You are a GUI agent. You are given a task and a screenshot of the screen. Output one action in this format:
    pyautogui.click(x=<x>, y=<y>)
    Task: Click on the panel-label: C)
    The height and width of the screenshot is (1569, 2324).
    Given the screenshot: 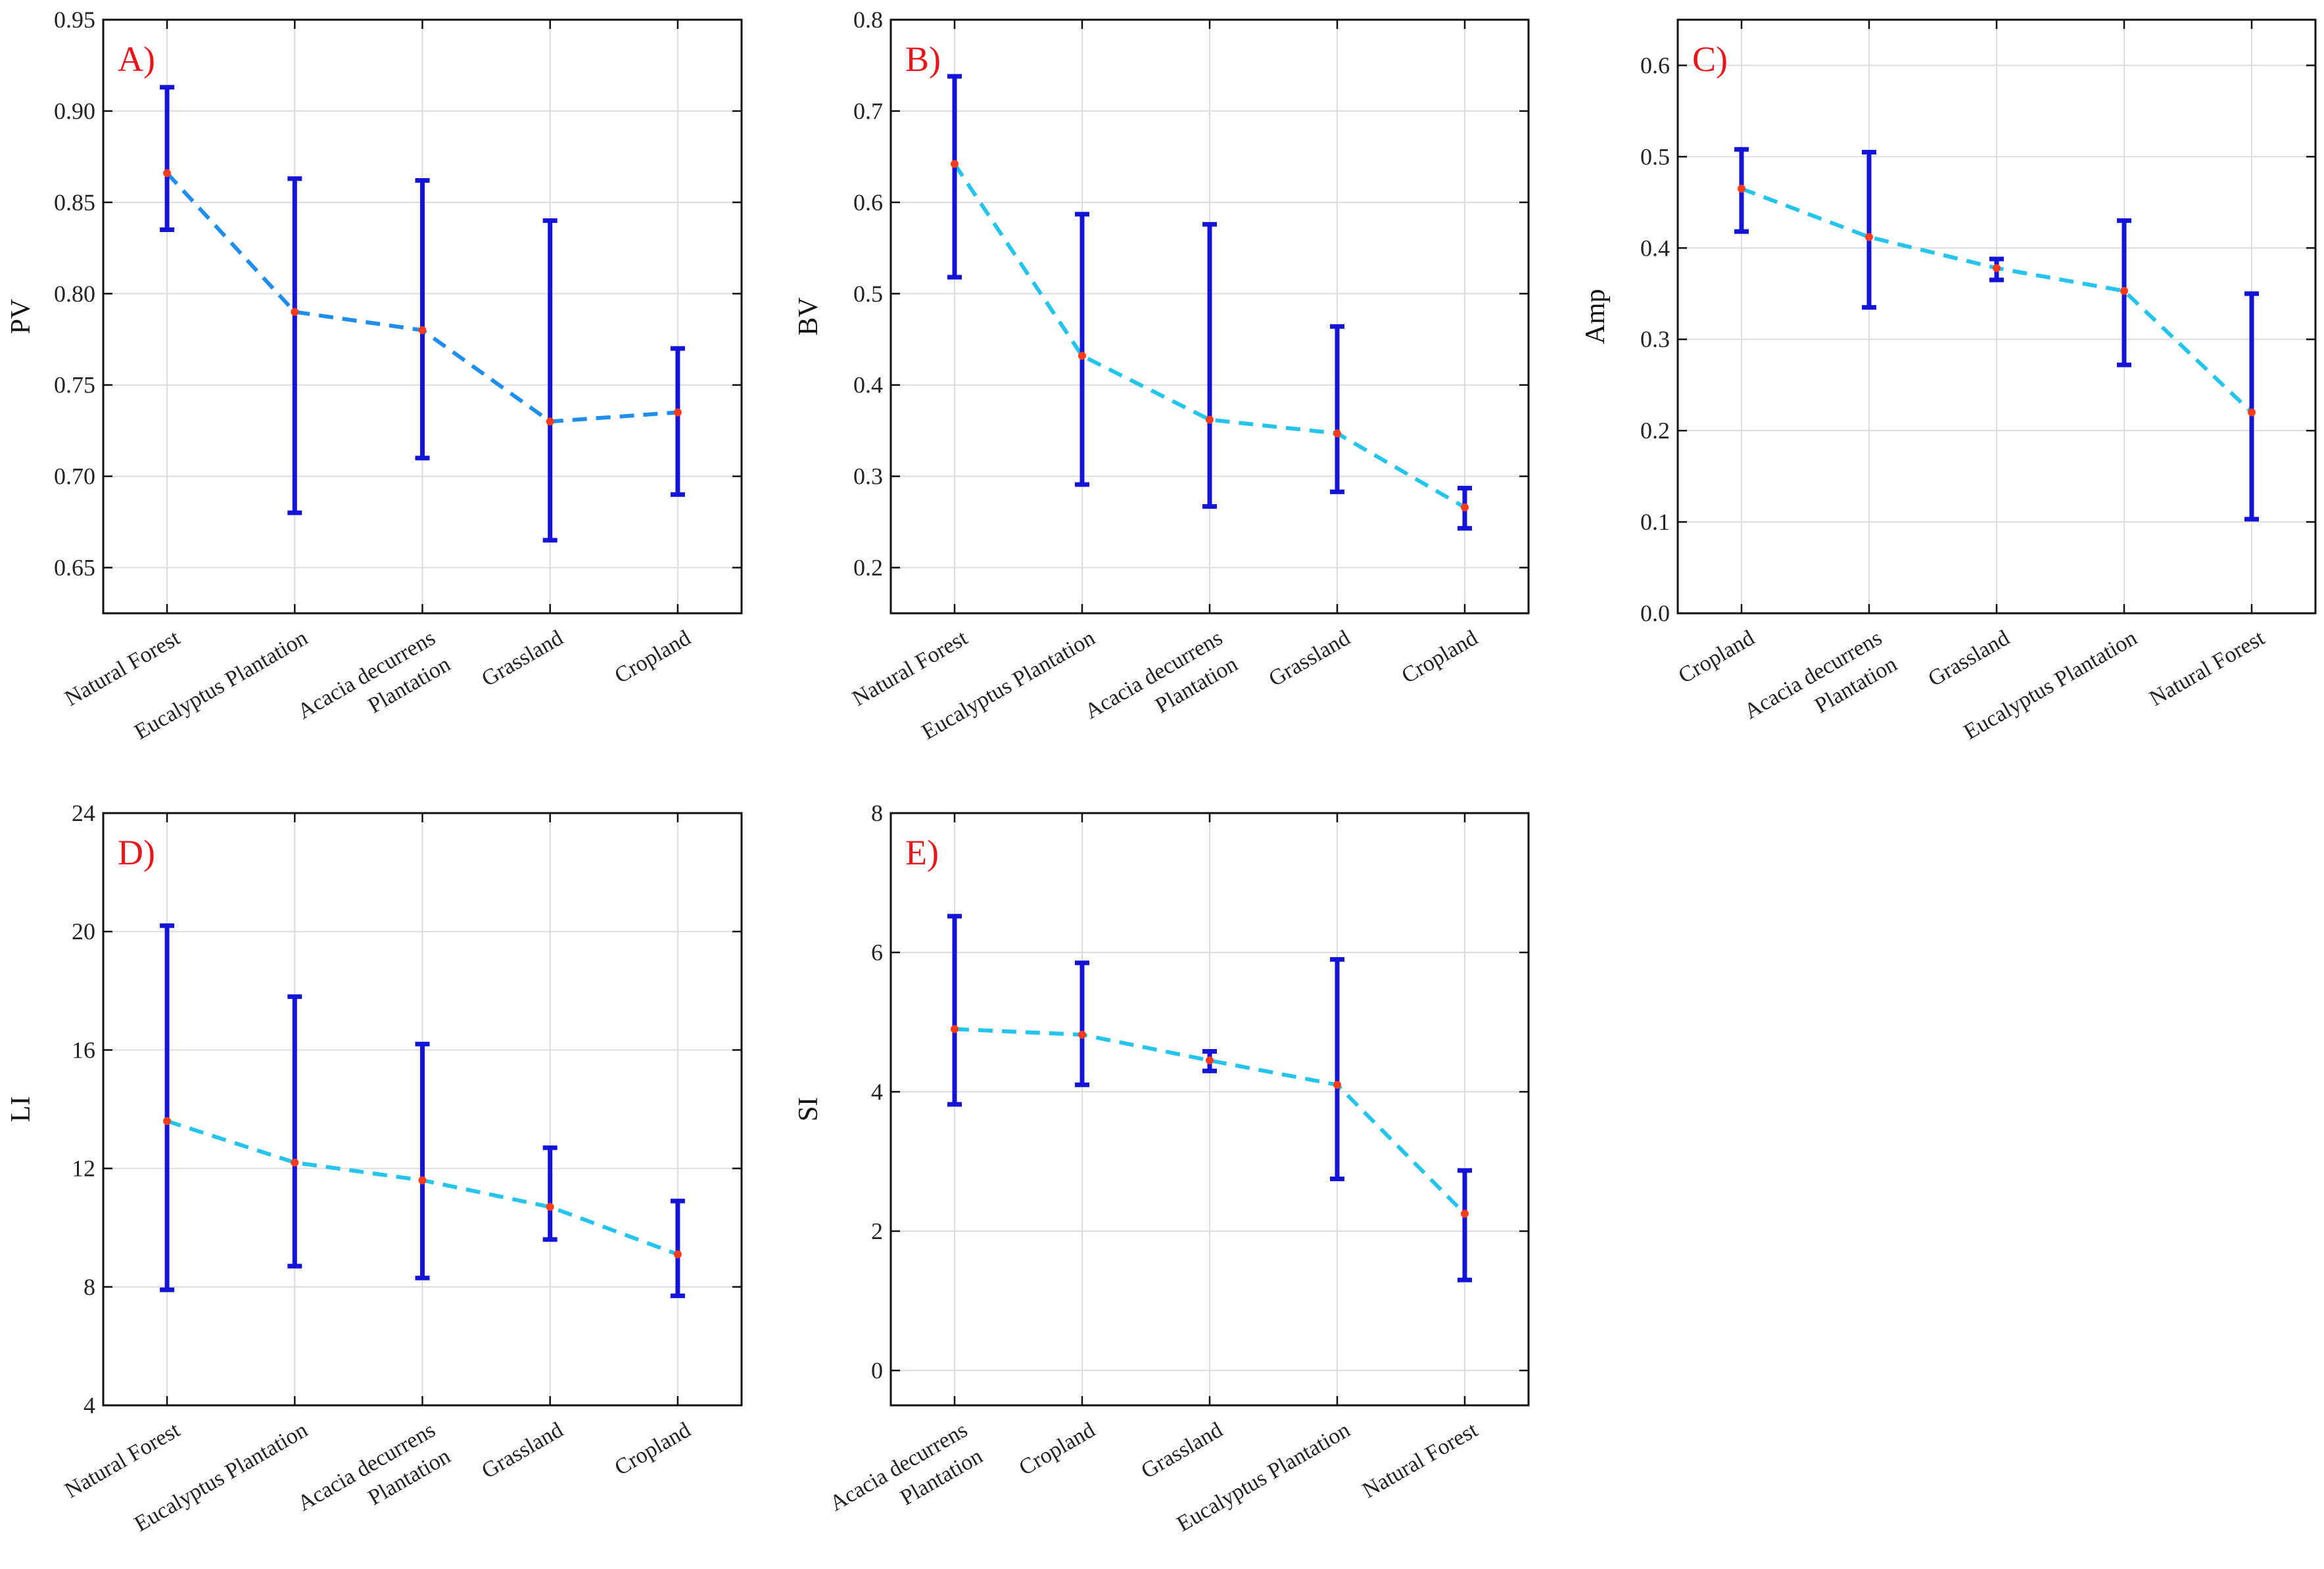 What is the action you would take?
    pyautogui.click(x=1710, y=59)
    